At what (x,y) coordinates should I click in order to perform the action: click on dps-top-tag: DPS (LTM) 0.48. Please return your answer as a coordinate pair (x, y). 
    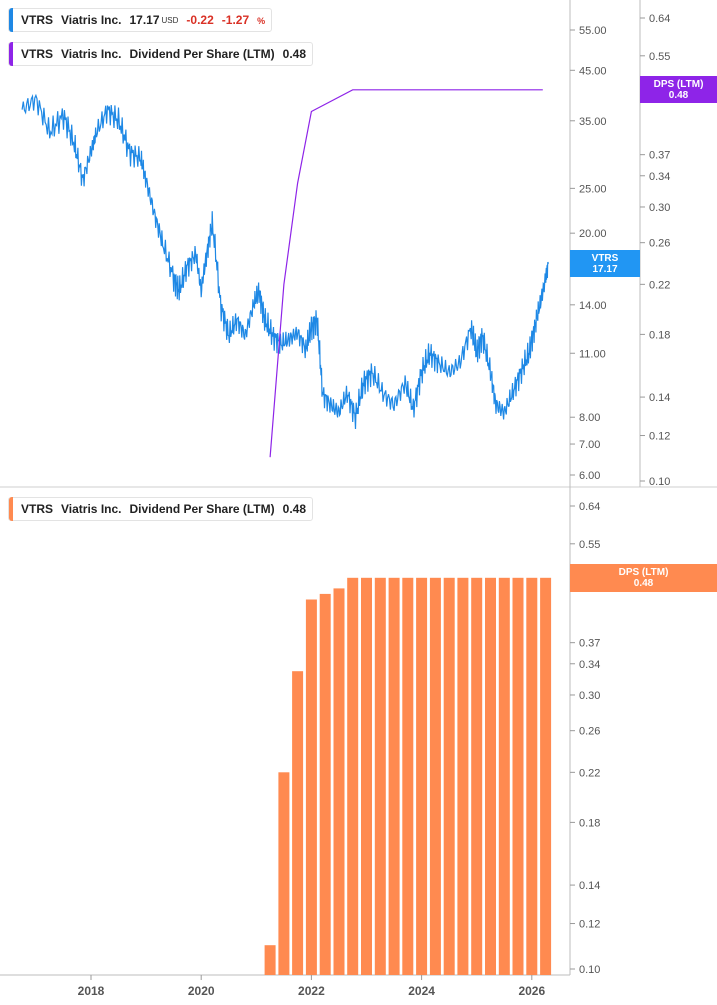
    Looking at the image, I should click on (678, 89).